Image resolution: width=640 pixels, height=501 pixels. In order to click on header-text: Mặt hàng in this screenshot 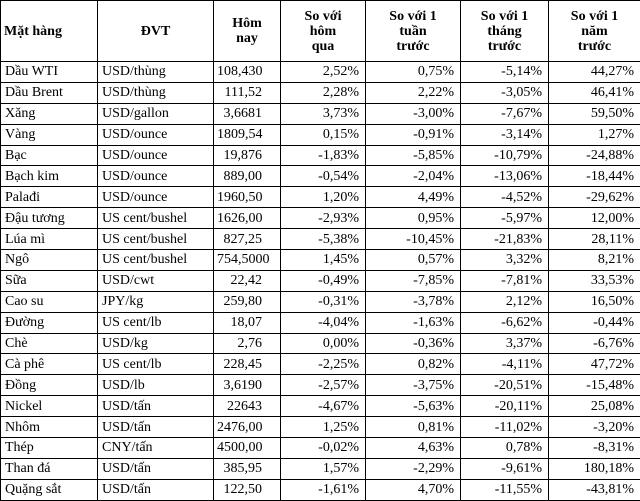, I will do `click(33, 31)`.